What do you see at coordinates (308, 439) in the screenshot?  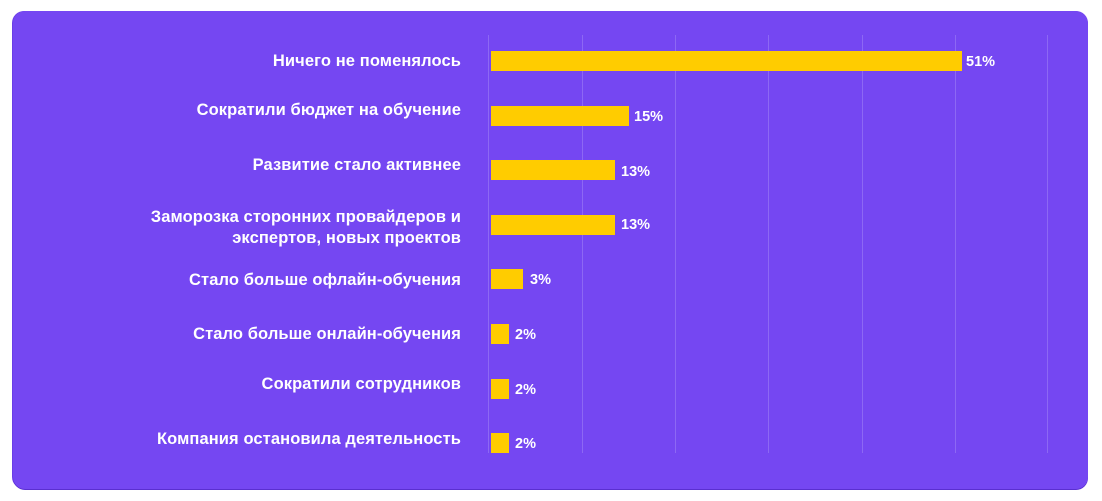 I see `category-label: Компания остановила деятельность` at bounding box center [308, 439].